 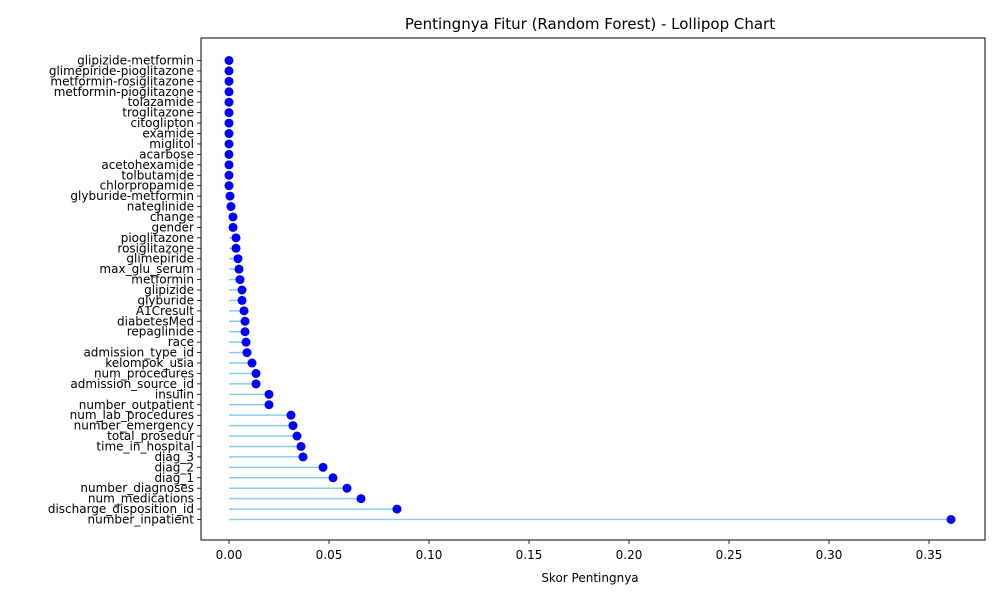 I want to click on y-tick-label: examide, so click(x=168, y=134).